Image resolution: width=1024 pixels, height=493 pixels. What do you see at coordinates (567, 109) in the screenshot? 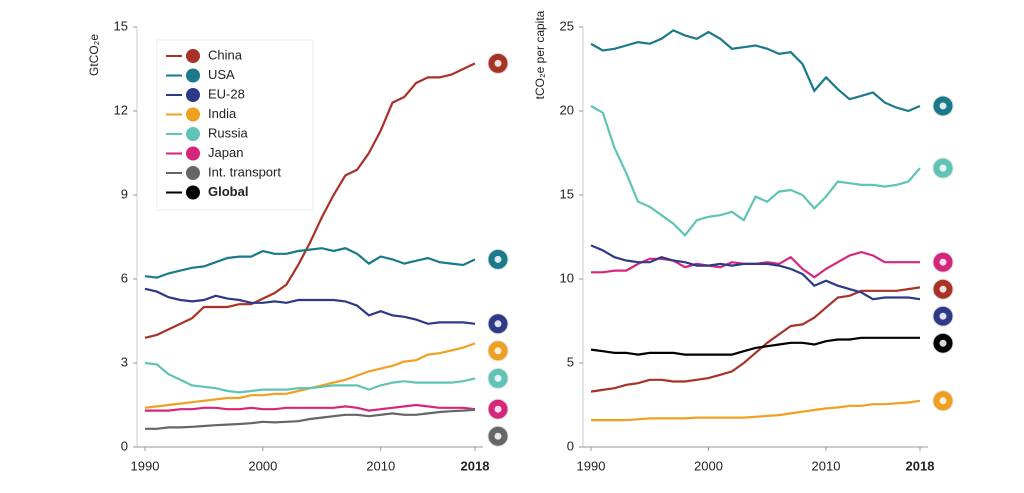
I see `y-tick-label: 20` at bounding box center [567, 109].